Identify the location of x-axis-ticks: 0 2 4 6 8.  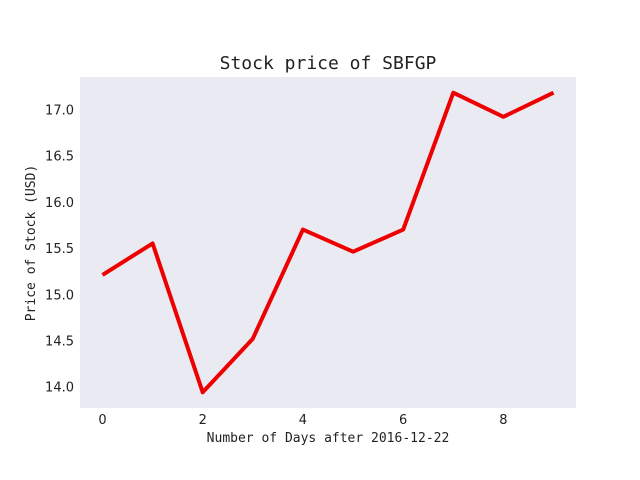
(302, 420).